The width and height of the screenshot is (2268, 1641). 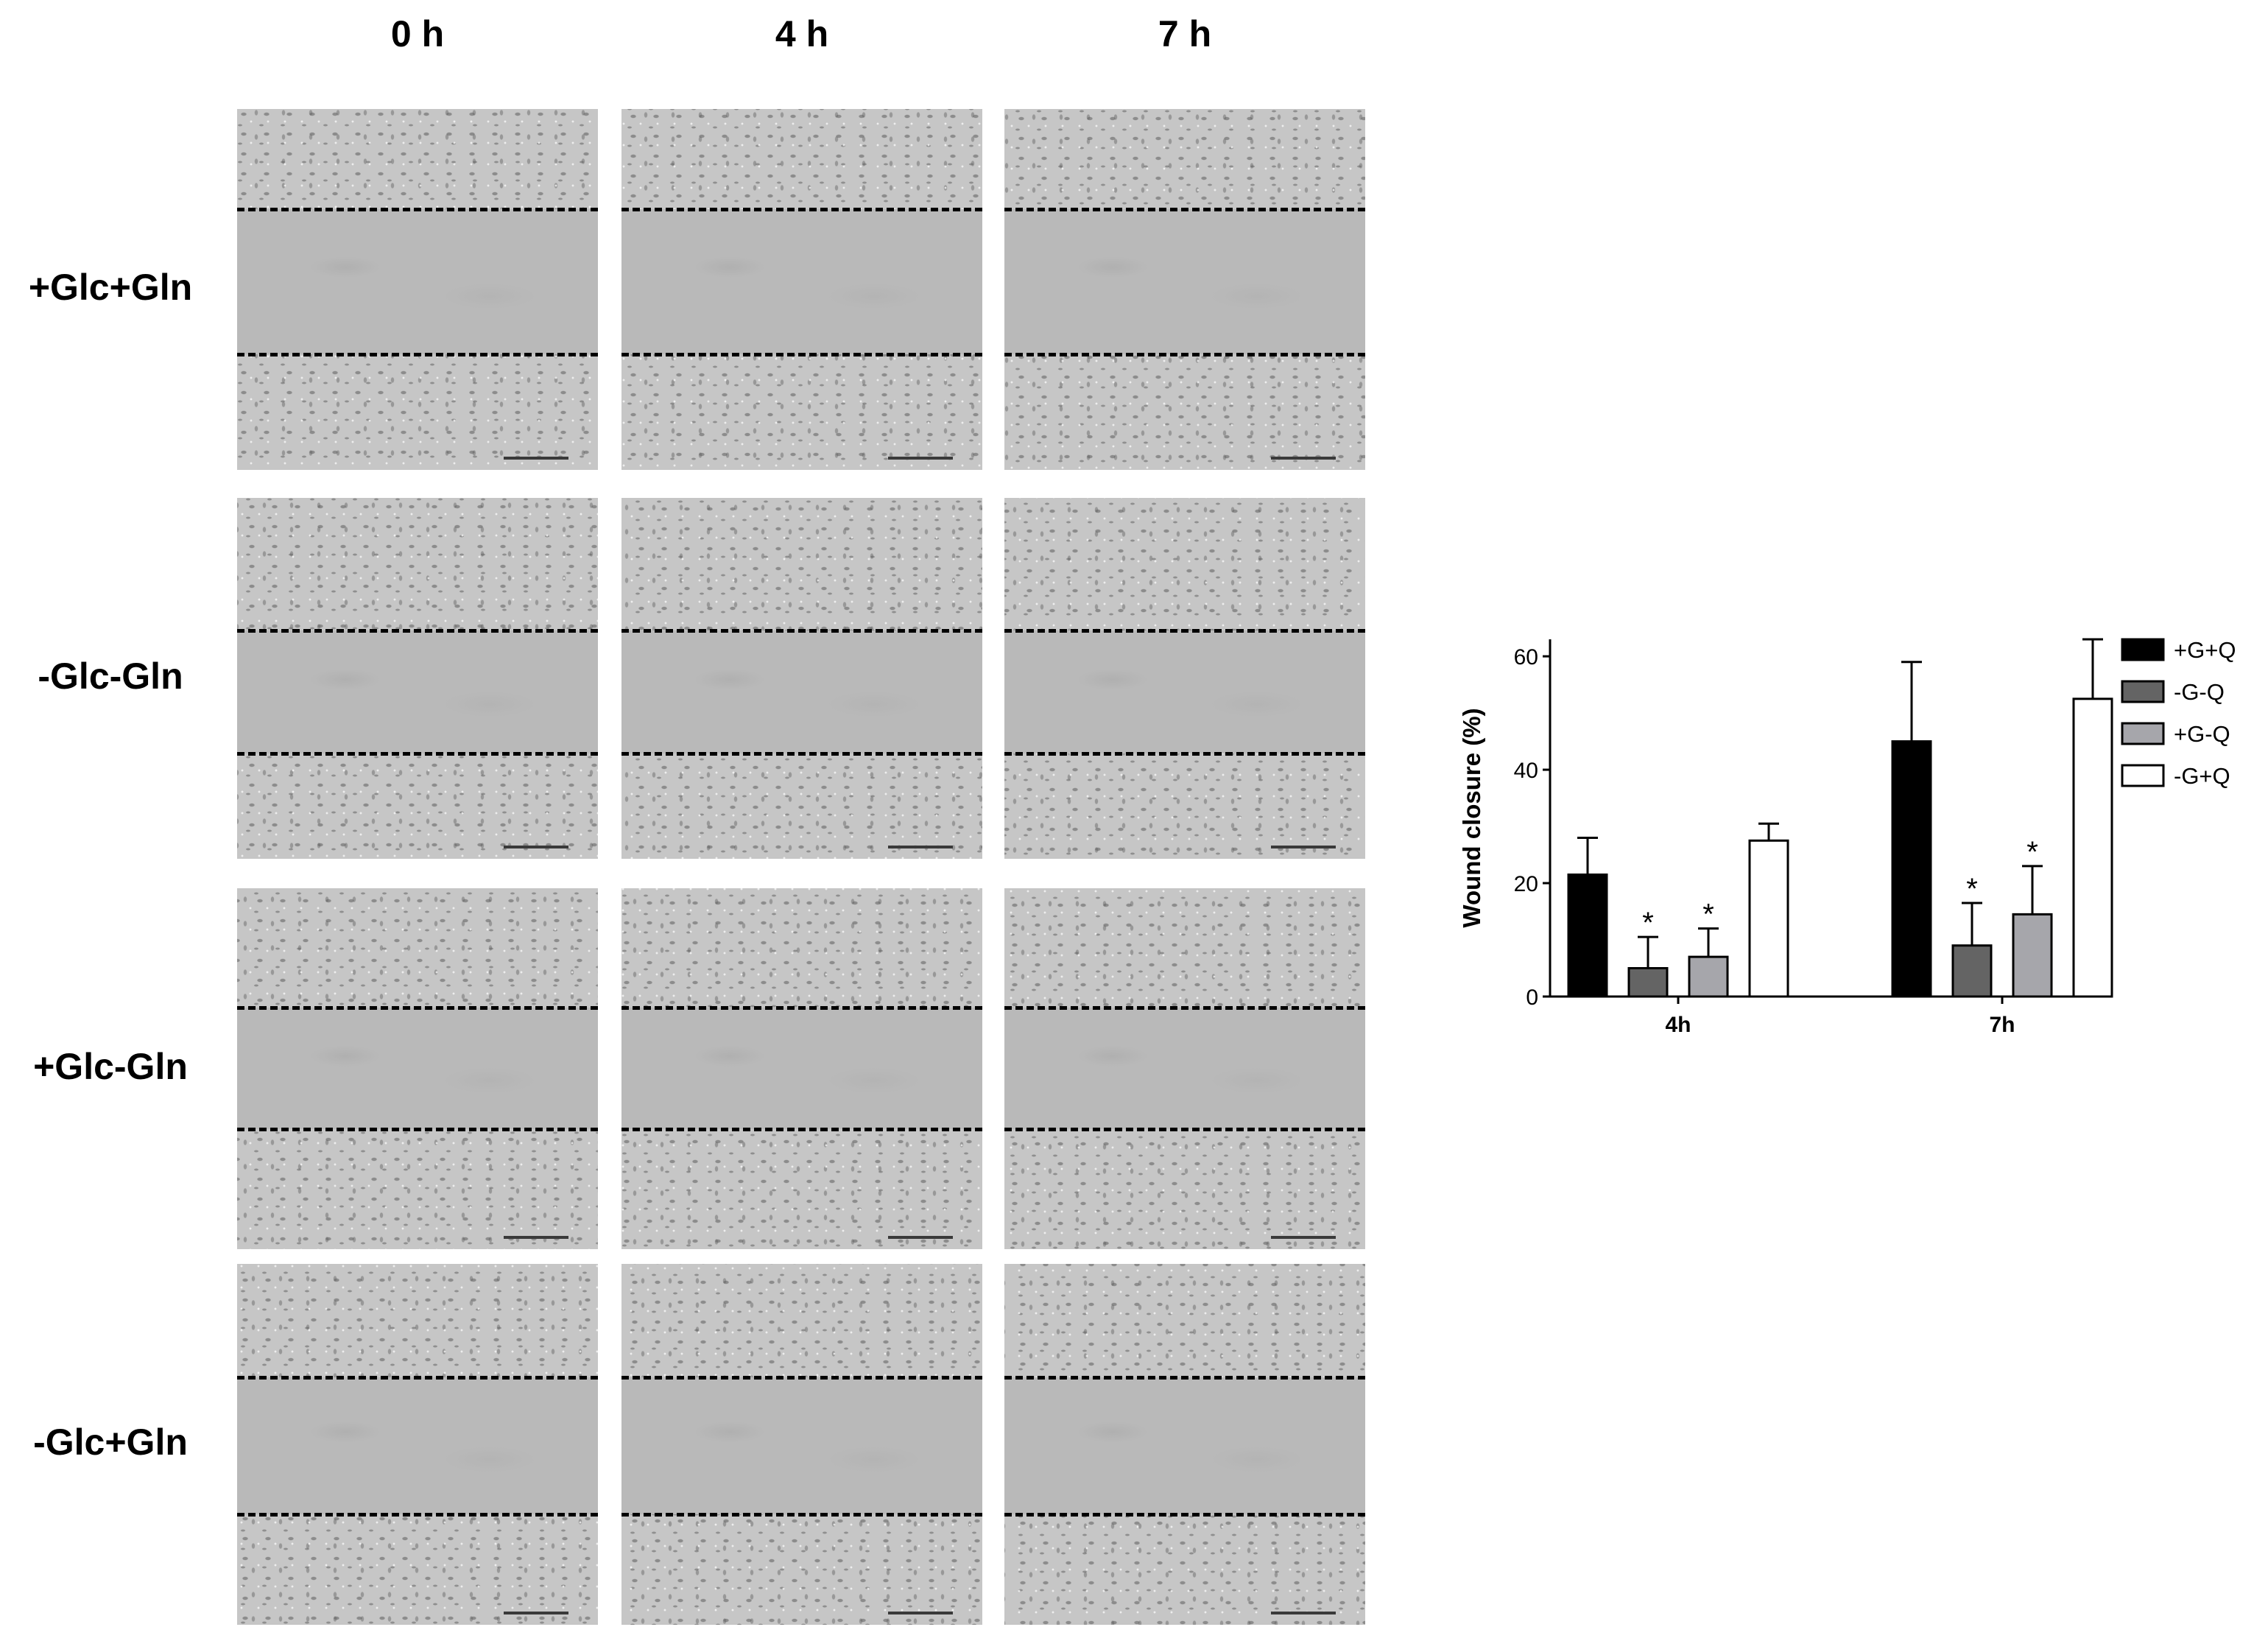 I want to click on y-tick-label: 20, so click(x=1526, y=884).